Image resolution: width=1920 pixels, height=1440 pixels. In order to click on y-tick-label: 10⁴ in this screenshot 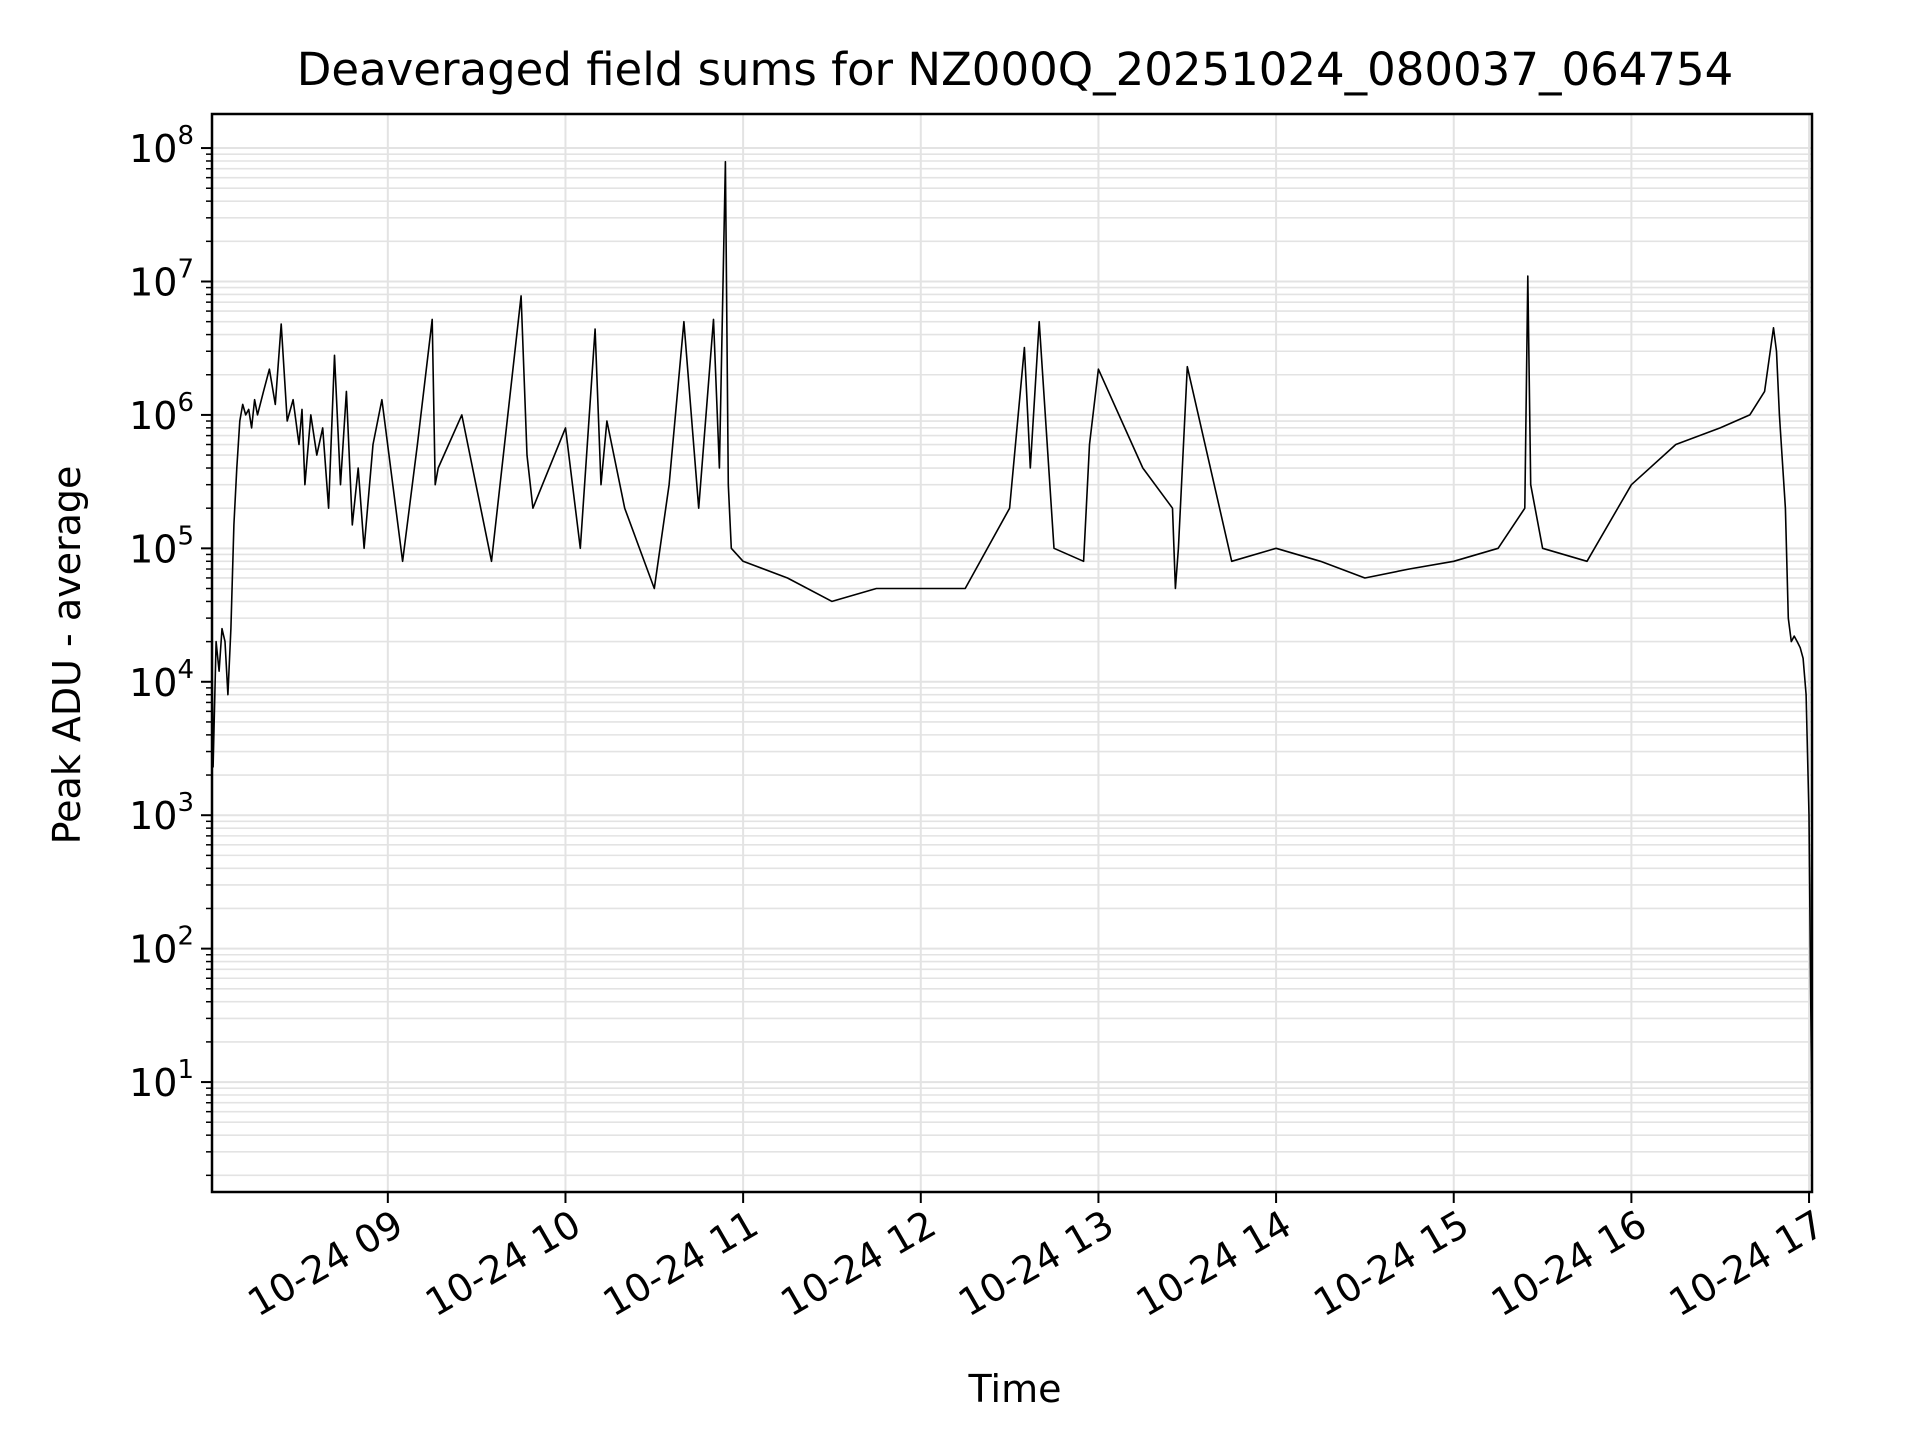, I will do `click(161, 680)`.